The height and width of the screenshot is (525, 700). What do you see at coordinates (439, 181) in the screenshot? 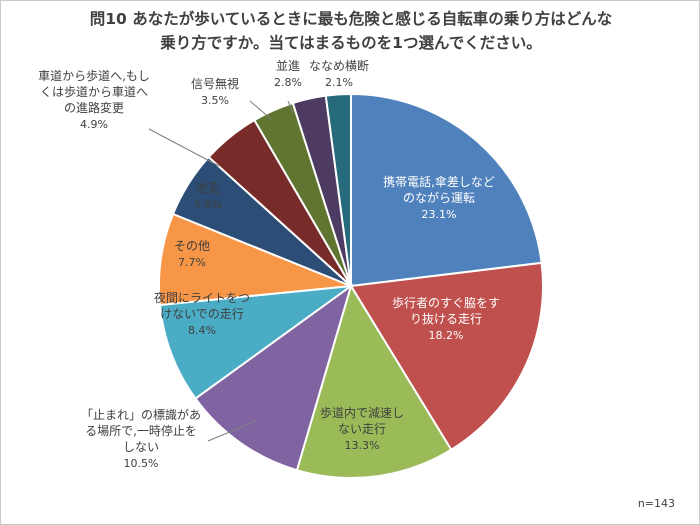
I see `slice-name-1: 携帯電話,傘差しなど` at bounding box center [439, 181].